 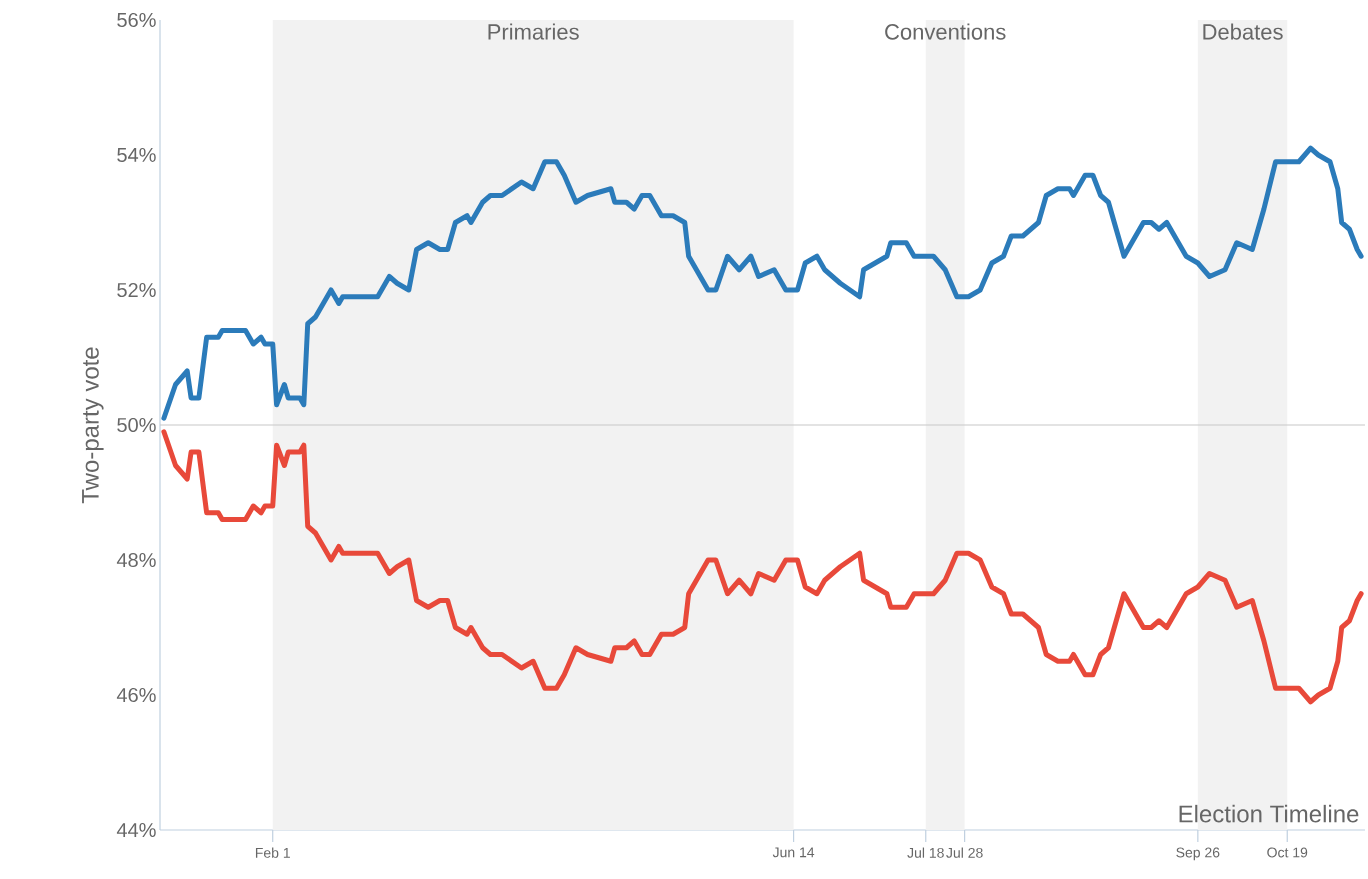 What do you see at coordinates (1198, 854) in the screenshot?
I see `x-tick-label: Sep 26` at bounding box center [1198, 854].